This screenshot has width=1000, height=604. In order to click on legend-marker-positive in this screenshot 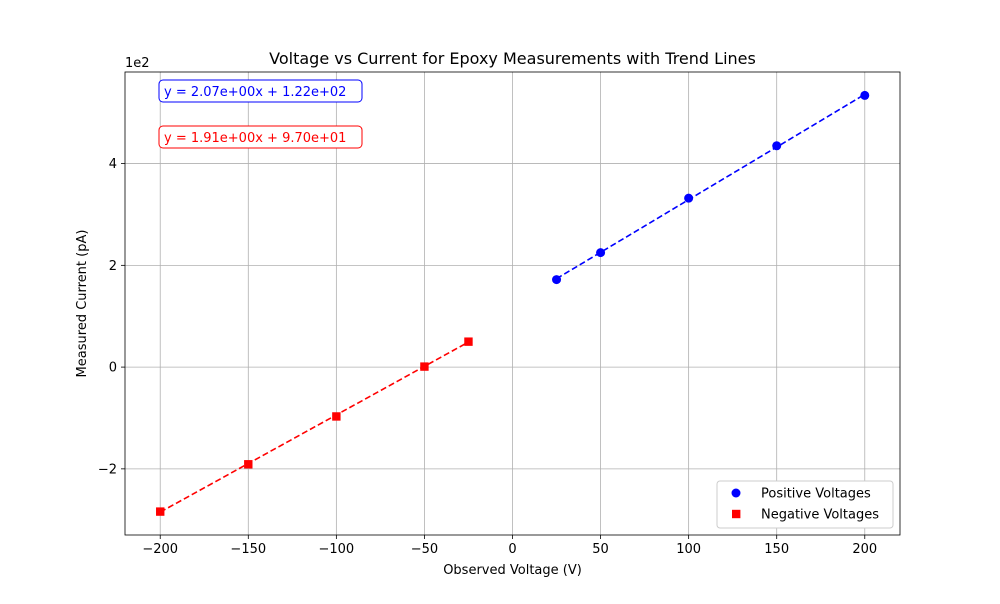, I will do `click(736, 493)`.